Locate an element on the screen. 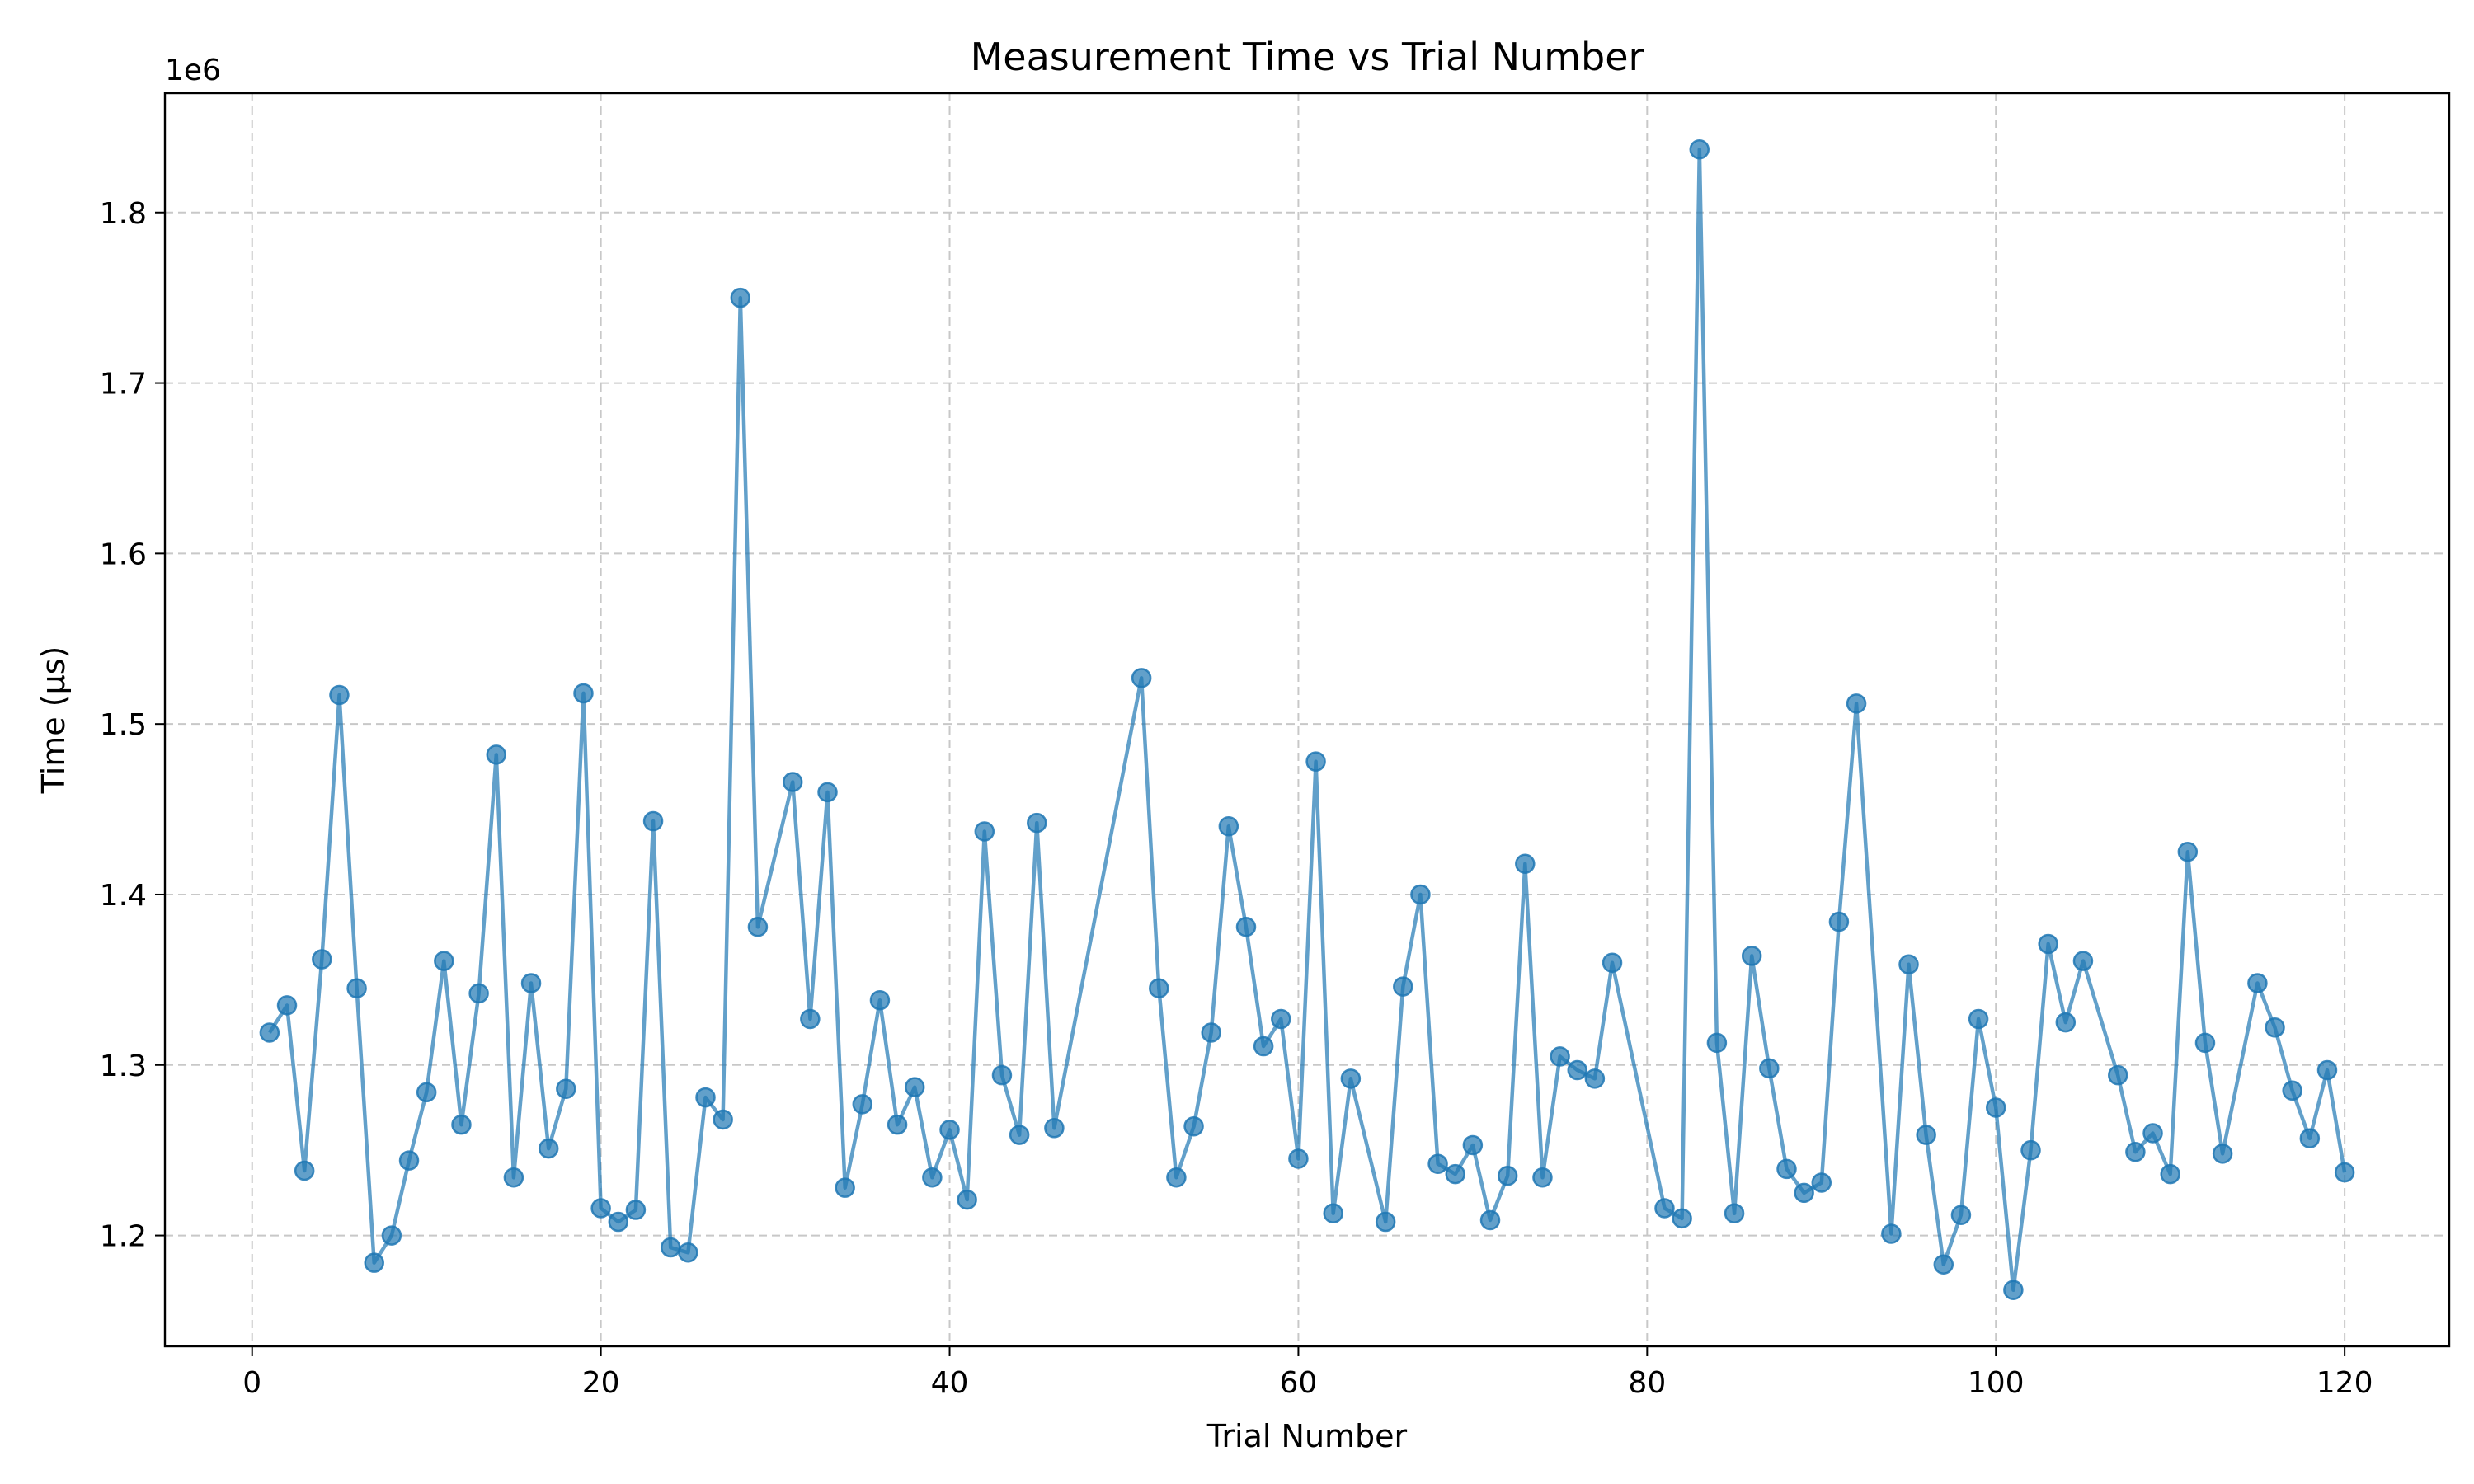 The width and height of the screenshot is (2474, 1484). y-tick-label: 1.2 is located at coordinates (123, 1237).